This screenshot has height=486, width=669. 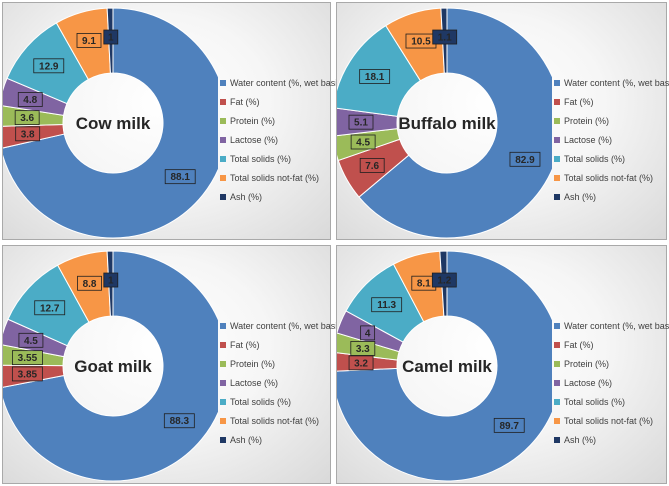 I want to click on data-label-ash: 1.1, so click(x=445, y=37).